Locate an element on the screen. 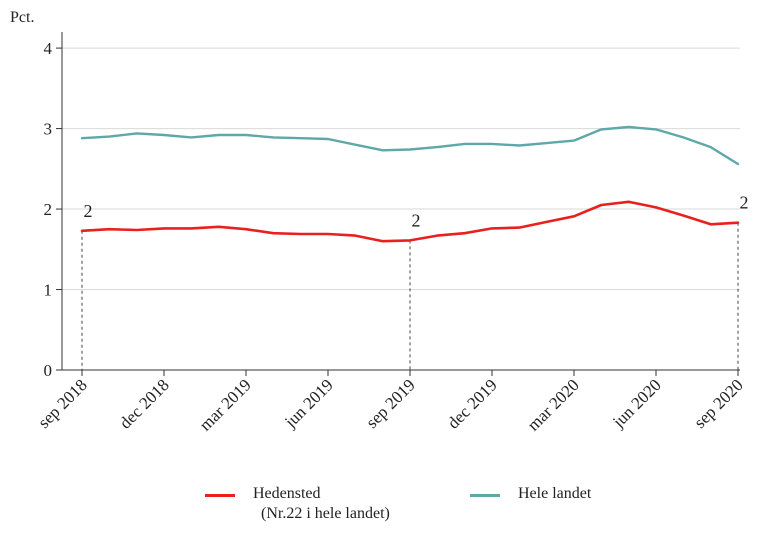 This screenshot has width=760, height=534. y-axis-ticks: 0 1 2 3 4 is located at coordinates (53, 209).